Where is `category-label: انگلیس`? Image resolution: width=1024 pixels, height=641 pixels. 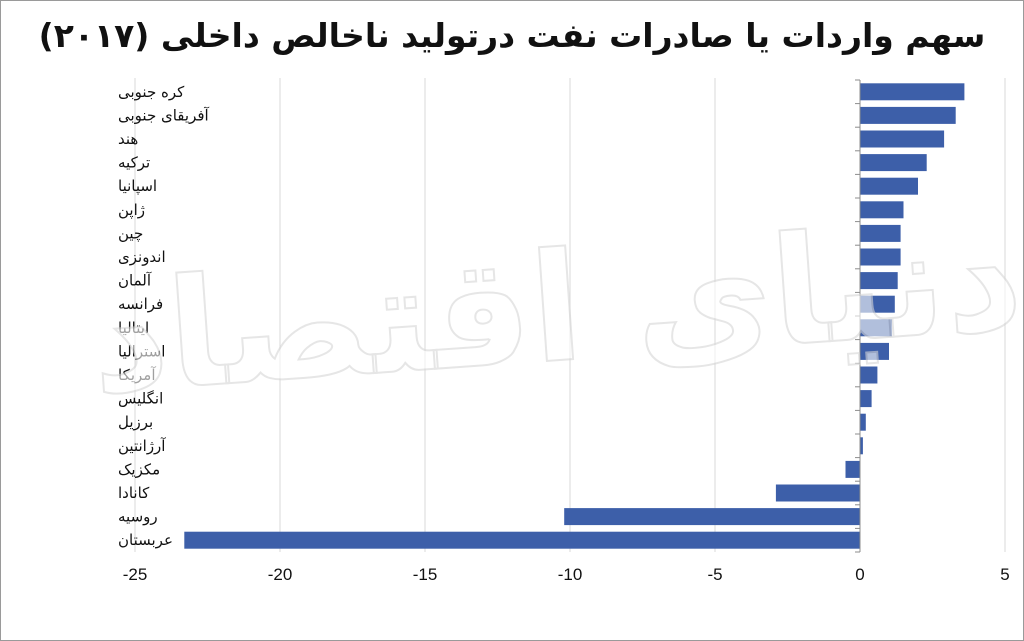
category-label: انگلیس is located at coordinates (140, 399).